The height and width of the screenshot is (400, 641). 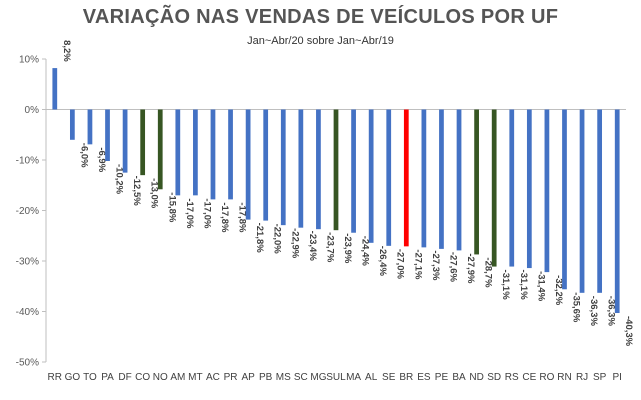 What do you see at coordinates (488, 272) in the screenshot?
I see `data-label: -28,7%` at bounding box center [488, 272].